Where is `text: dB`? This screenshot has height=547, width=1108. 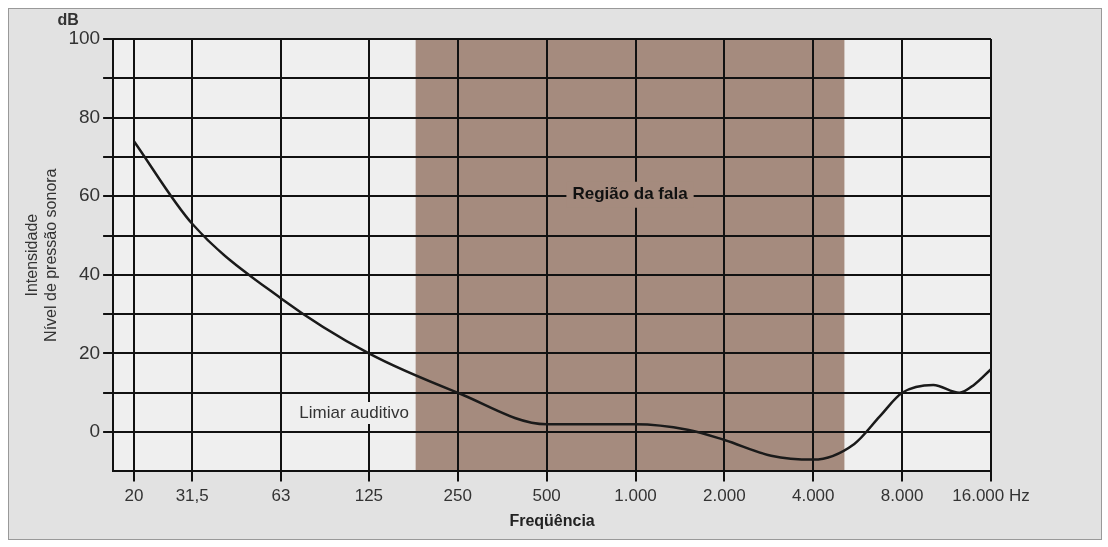 text: dB is located at coordinates (68, 20).